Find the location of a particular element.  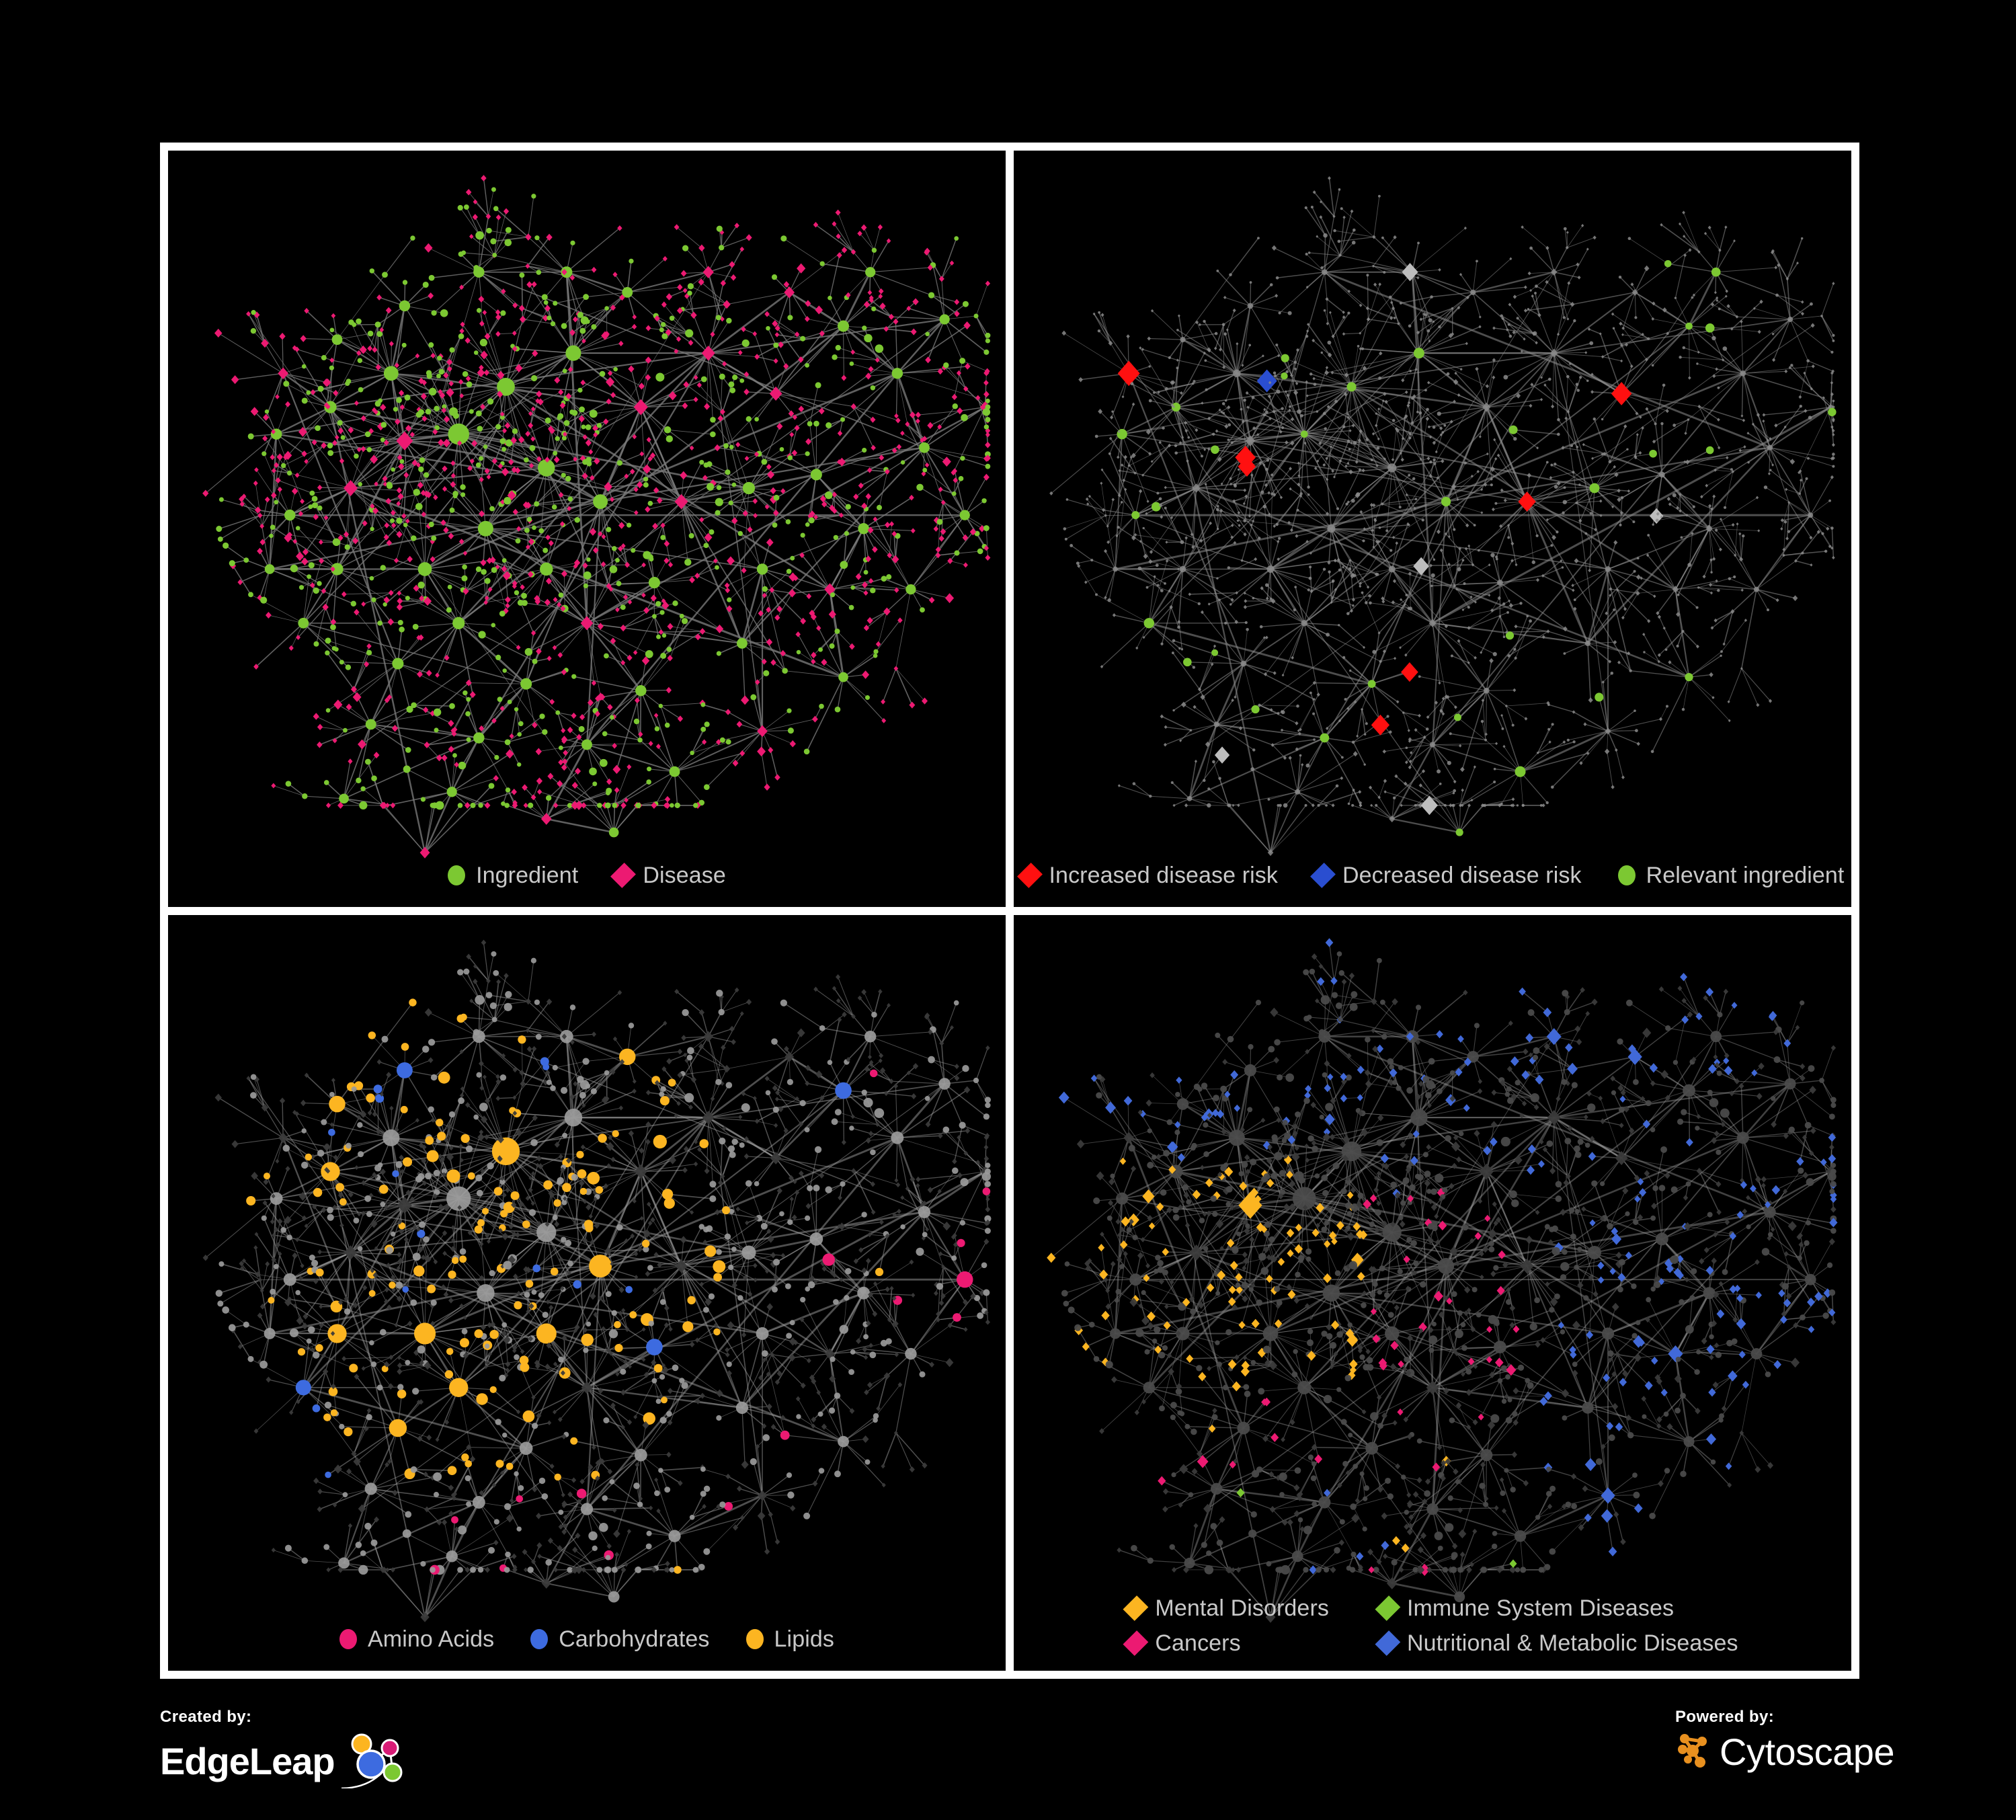

brand-cytoscape: Powered by: is located at coordinates (1785, 1740).